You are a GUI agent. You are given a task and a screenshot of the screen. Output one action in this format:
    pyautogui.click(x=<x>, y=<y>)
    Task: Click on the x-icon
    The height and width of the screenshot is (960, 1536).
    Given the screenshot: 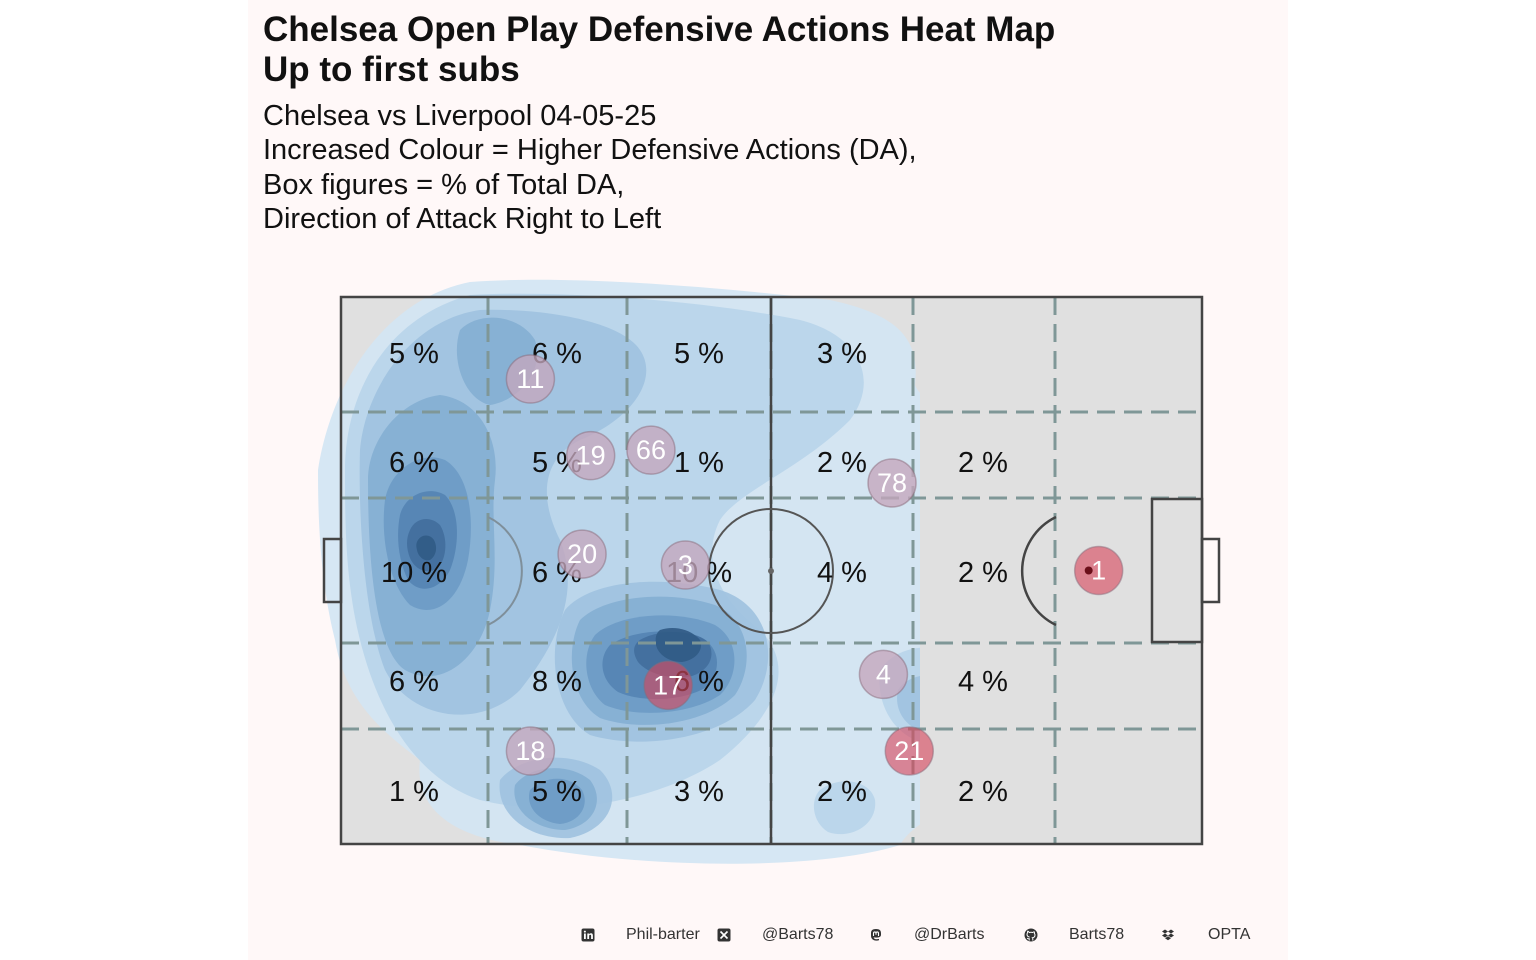 What is the action you would take?
    pyautogui.click(x=724, y=935)
    